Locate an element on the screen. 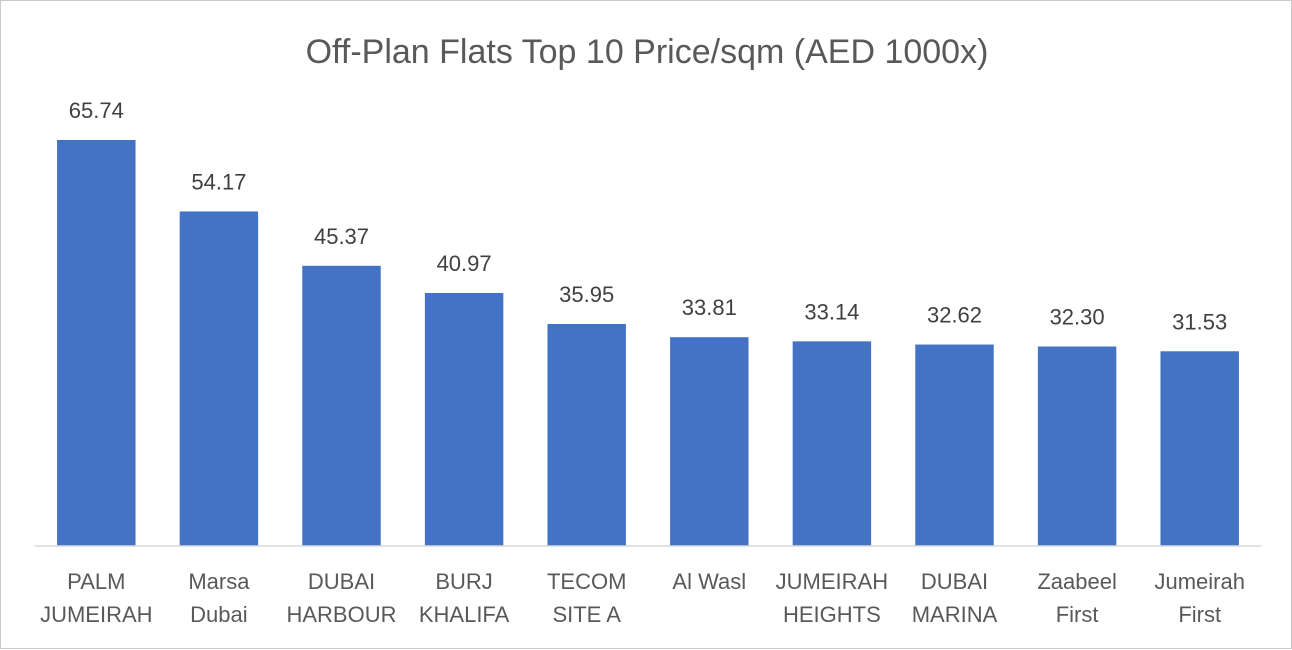  category-label-line: PALM is located at coordinates (96, 581).